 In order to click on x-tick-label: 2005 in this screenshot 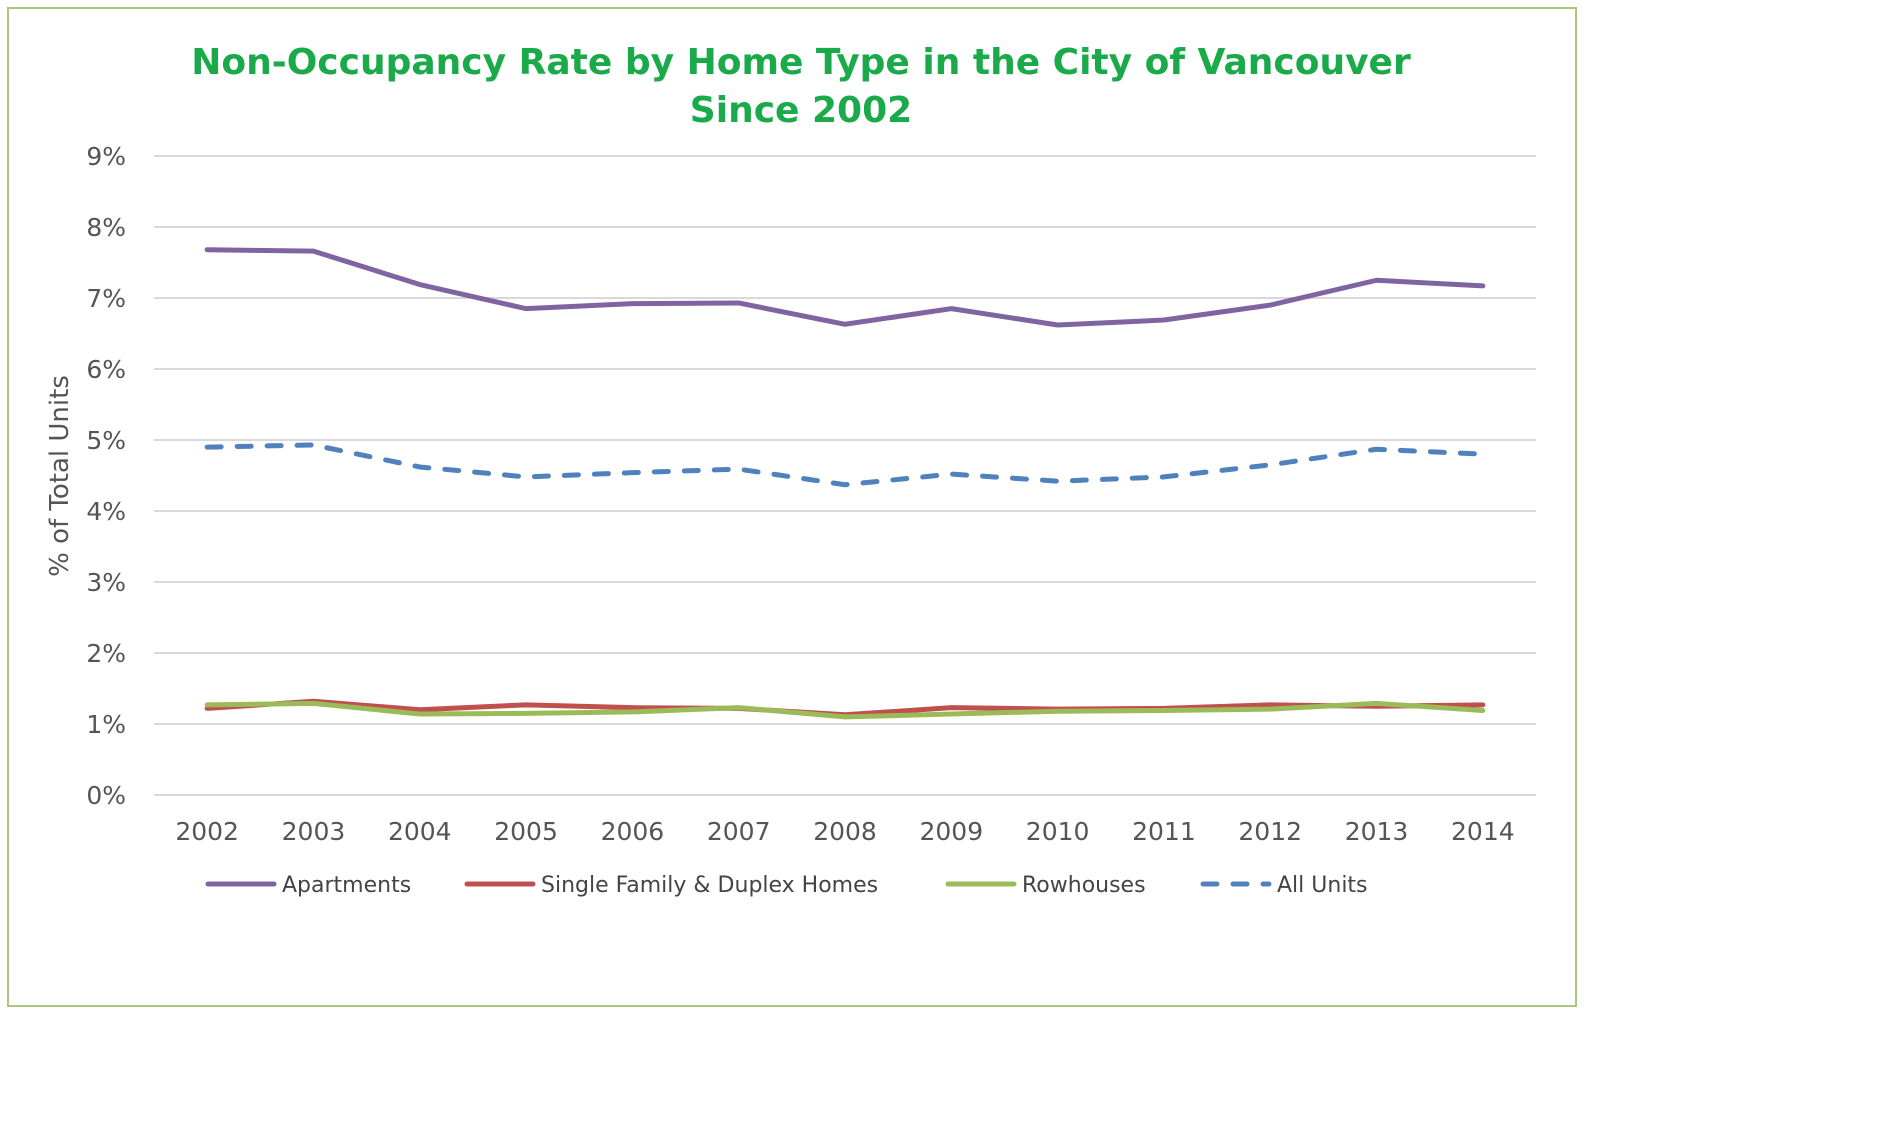, I will do `click(526, 831)`.